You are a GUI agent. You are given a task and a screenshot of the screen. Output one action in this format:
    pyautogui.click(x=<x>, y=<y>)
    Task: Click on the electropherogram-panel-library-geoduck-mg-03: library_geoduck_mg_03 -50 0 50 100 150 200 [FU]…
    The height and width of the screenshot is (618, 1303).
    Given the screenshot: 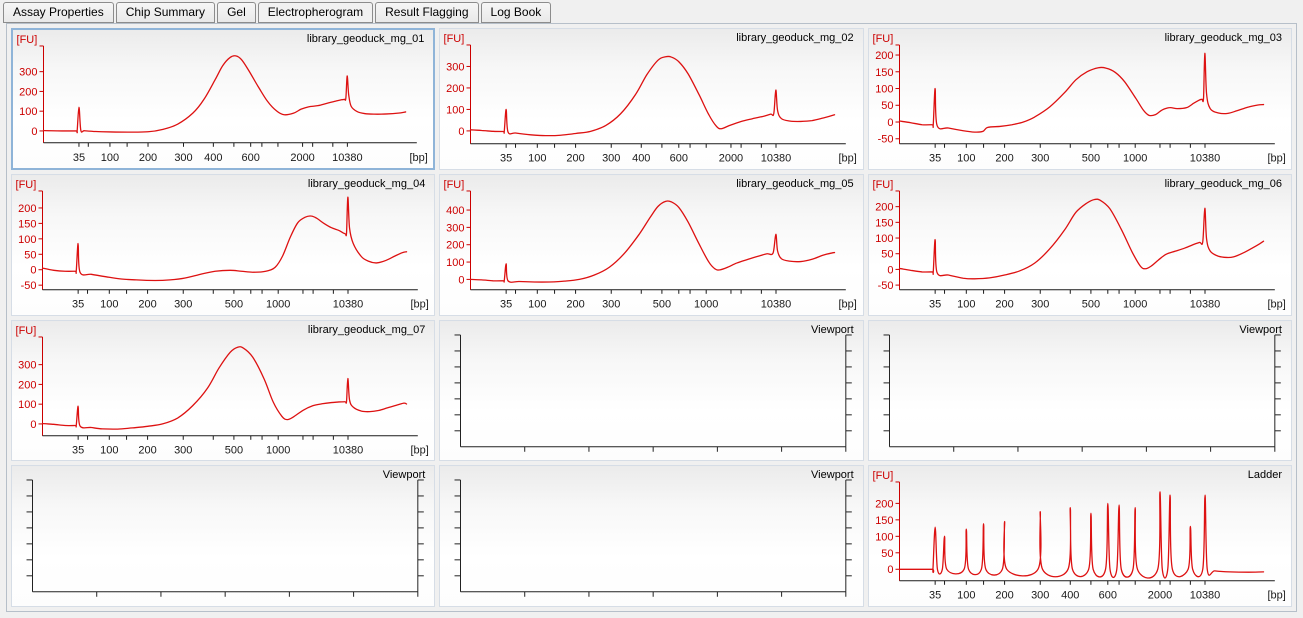 What is the action you would take?
    pyautogui.click(x=1079, y=99)
    